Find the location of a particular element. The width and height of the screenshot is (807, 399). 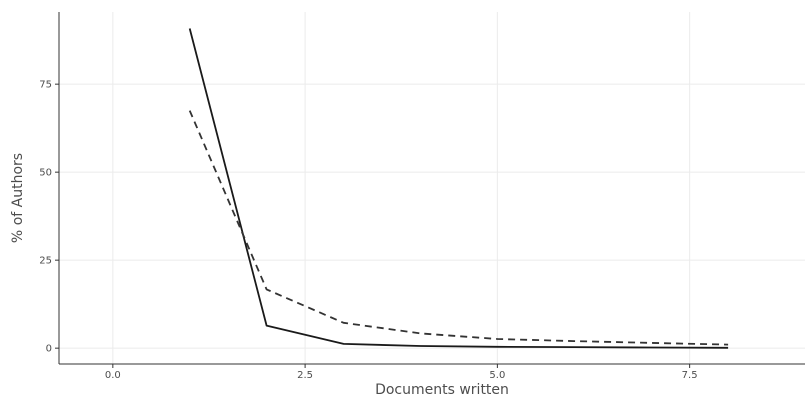

x-tick-label: 7.5 is located at coordinates (690, 375).